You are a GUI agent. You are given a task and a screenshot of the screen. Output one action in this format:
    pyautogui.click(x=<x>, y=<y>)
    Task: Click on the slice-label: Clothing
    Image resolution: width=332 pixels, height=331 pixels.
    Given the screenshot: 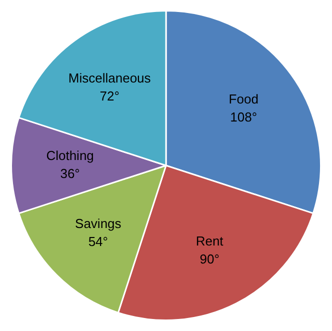 What is the action you would take?
    pyautogui.click(x=70, y=156)
    